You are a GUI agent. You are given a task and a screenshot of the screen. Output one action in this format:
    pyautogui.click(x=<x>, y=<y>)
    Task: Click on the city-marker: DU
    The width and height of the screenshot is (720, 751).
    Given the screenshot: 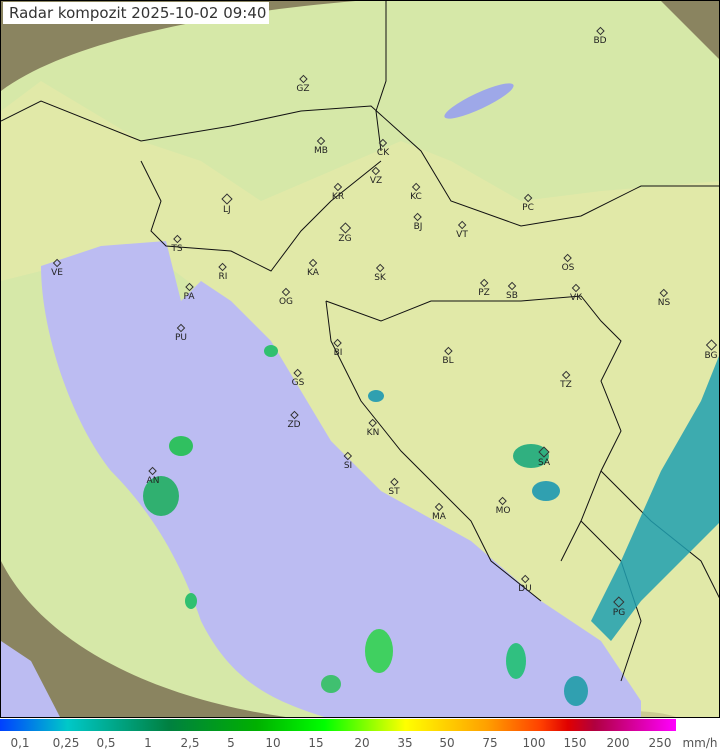 What is the action you would take?
    pyautogui.click(x=525, y=584)
    